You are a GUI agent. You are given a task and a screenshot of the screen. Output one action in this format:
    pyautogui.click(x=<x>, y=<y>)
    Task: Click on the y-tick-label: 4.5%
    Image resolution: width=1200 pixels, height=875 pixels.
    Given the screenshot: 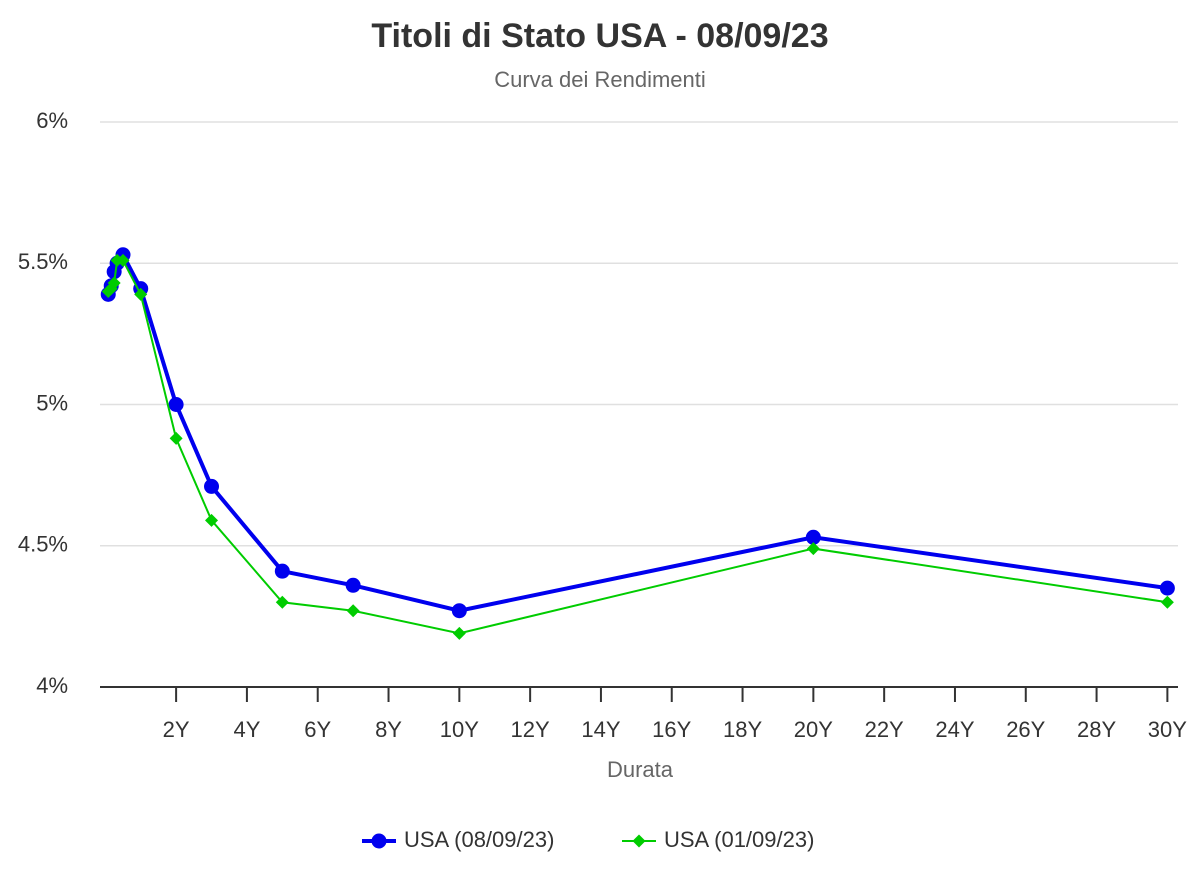 What is the action you would take?
    pyautogui.click(x=43, y=544)
    